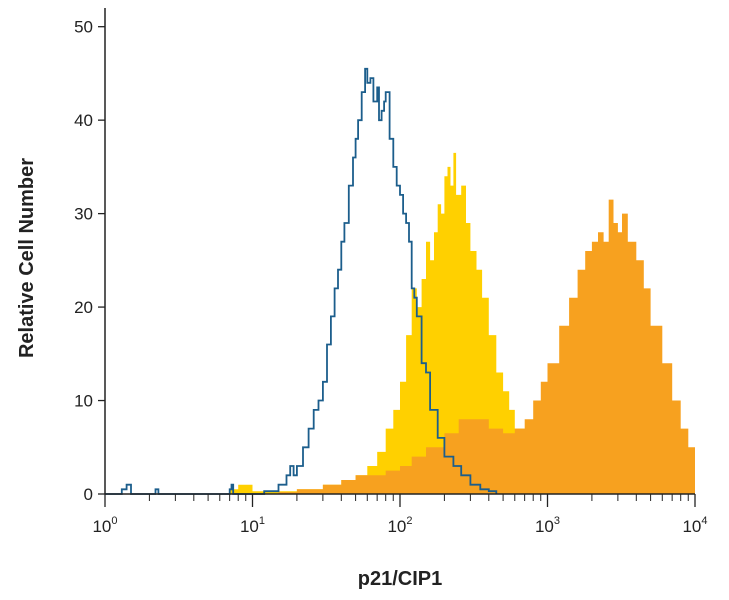  What do you see at coordinates (88, 494) in the screenshot?
I see `y-tick-label-0: 0` at bounding box center [88, 494].